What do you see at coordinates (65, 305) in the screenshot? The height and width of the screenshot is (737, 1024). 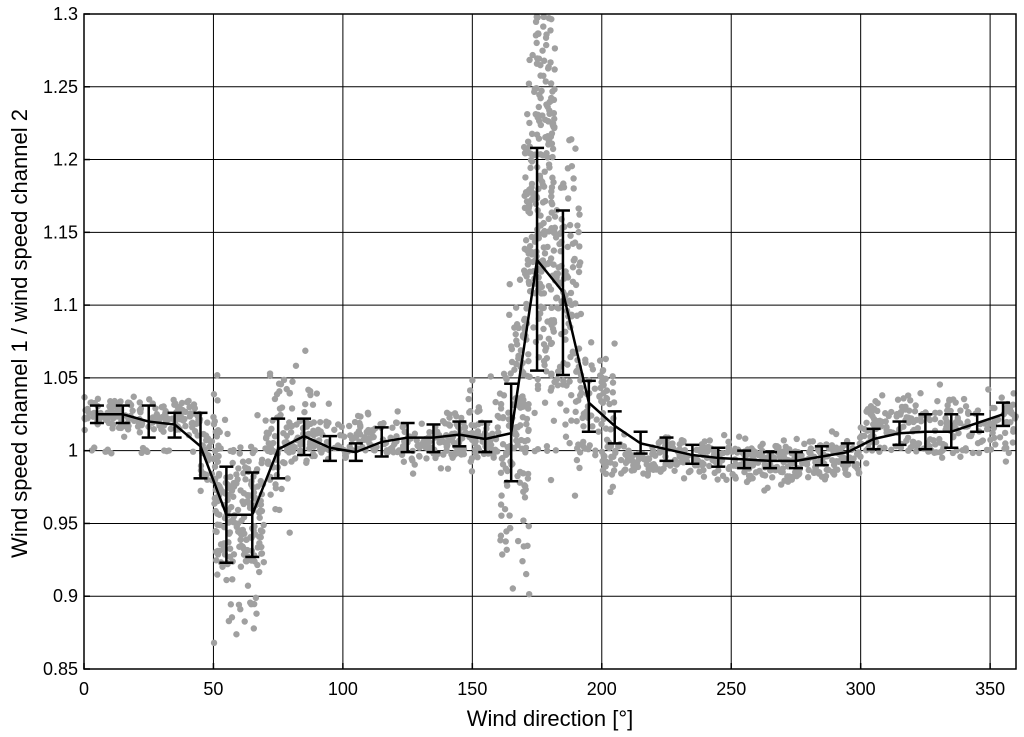 I see `y-tick-label: 1.1` at bounding box center [65, 305].